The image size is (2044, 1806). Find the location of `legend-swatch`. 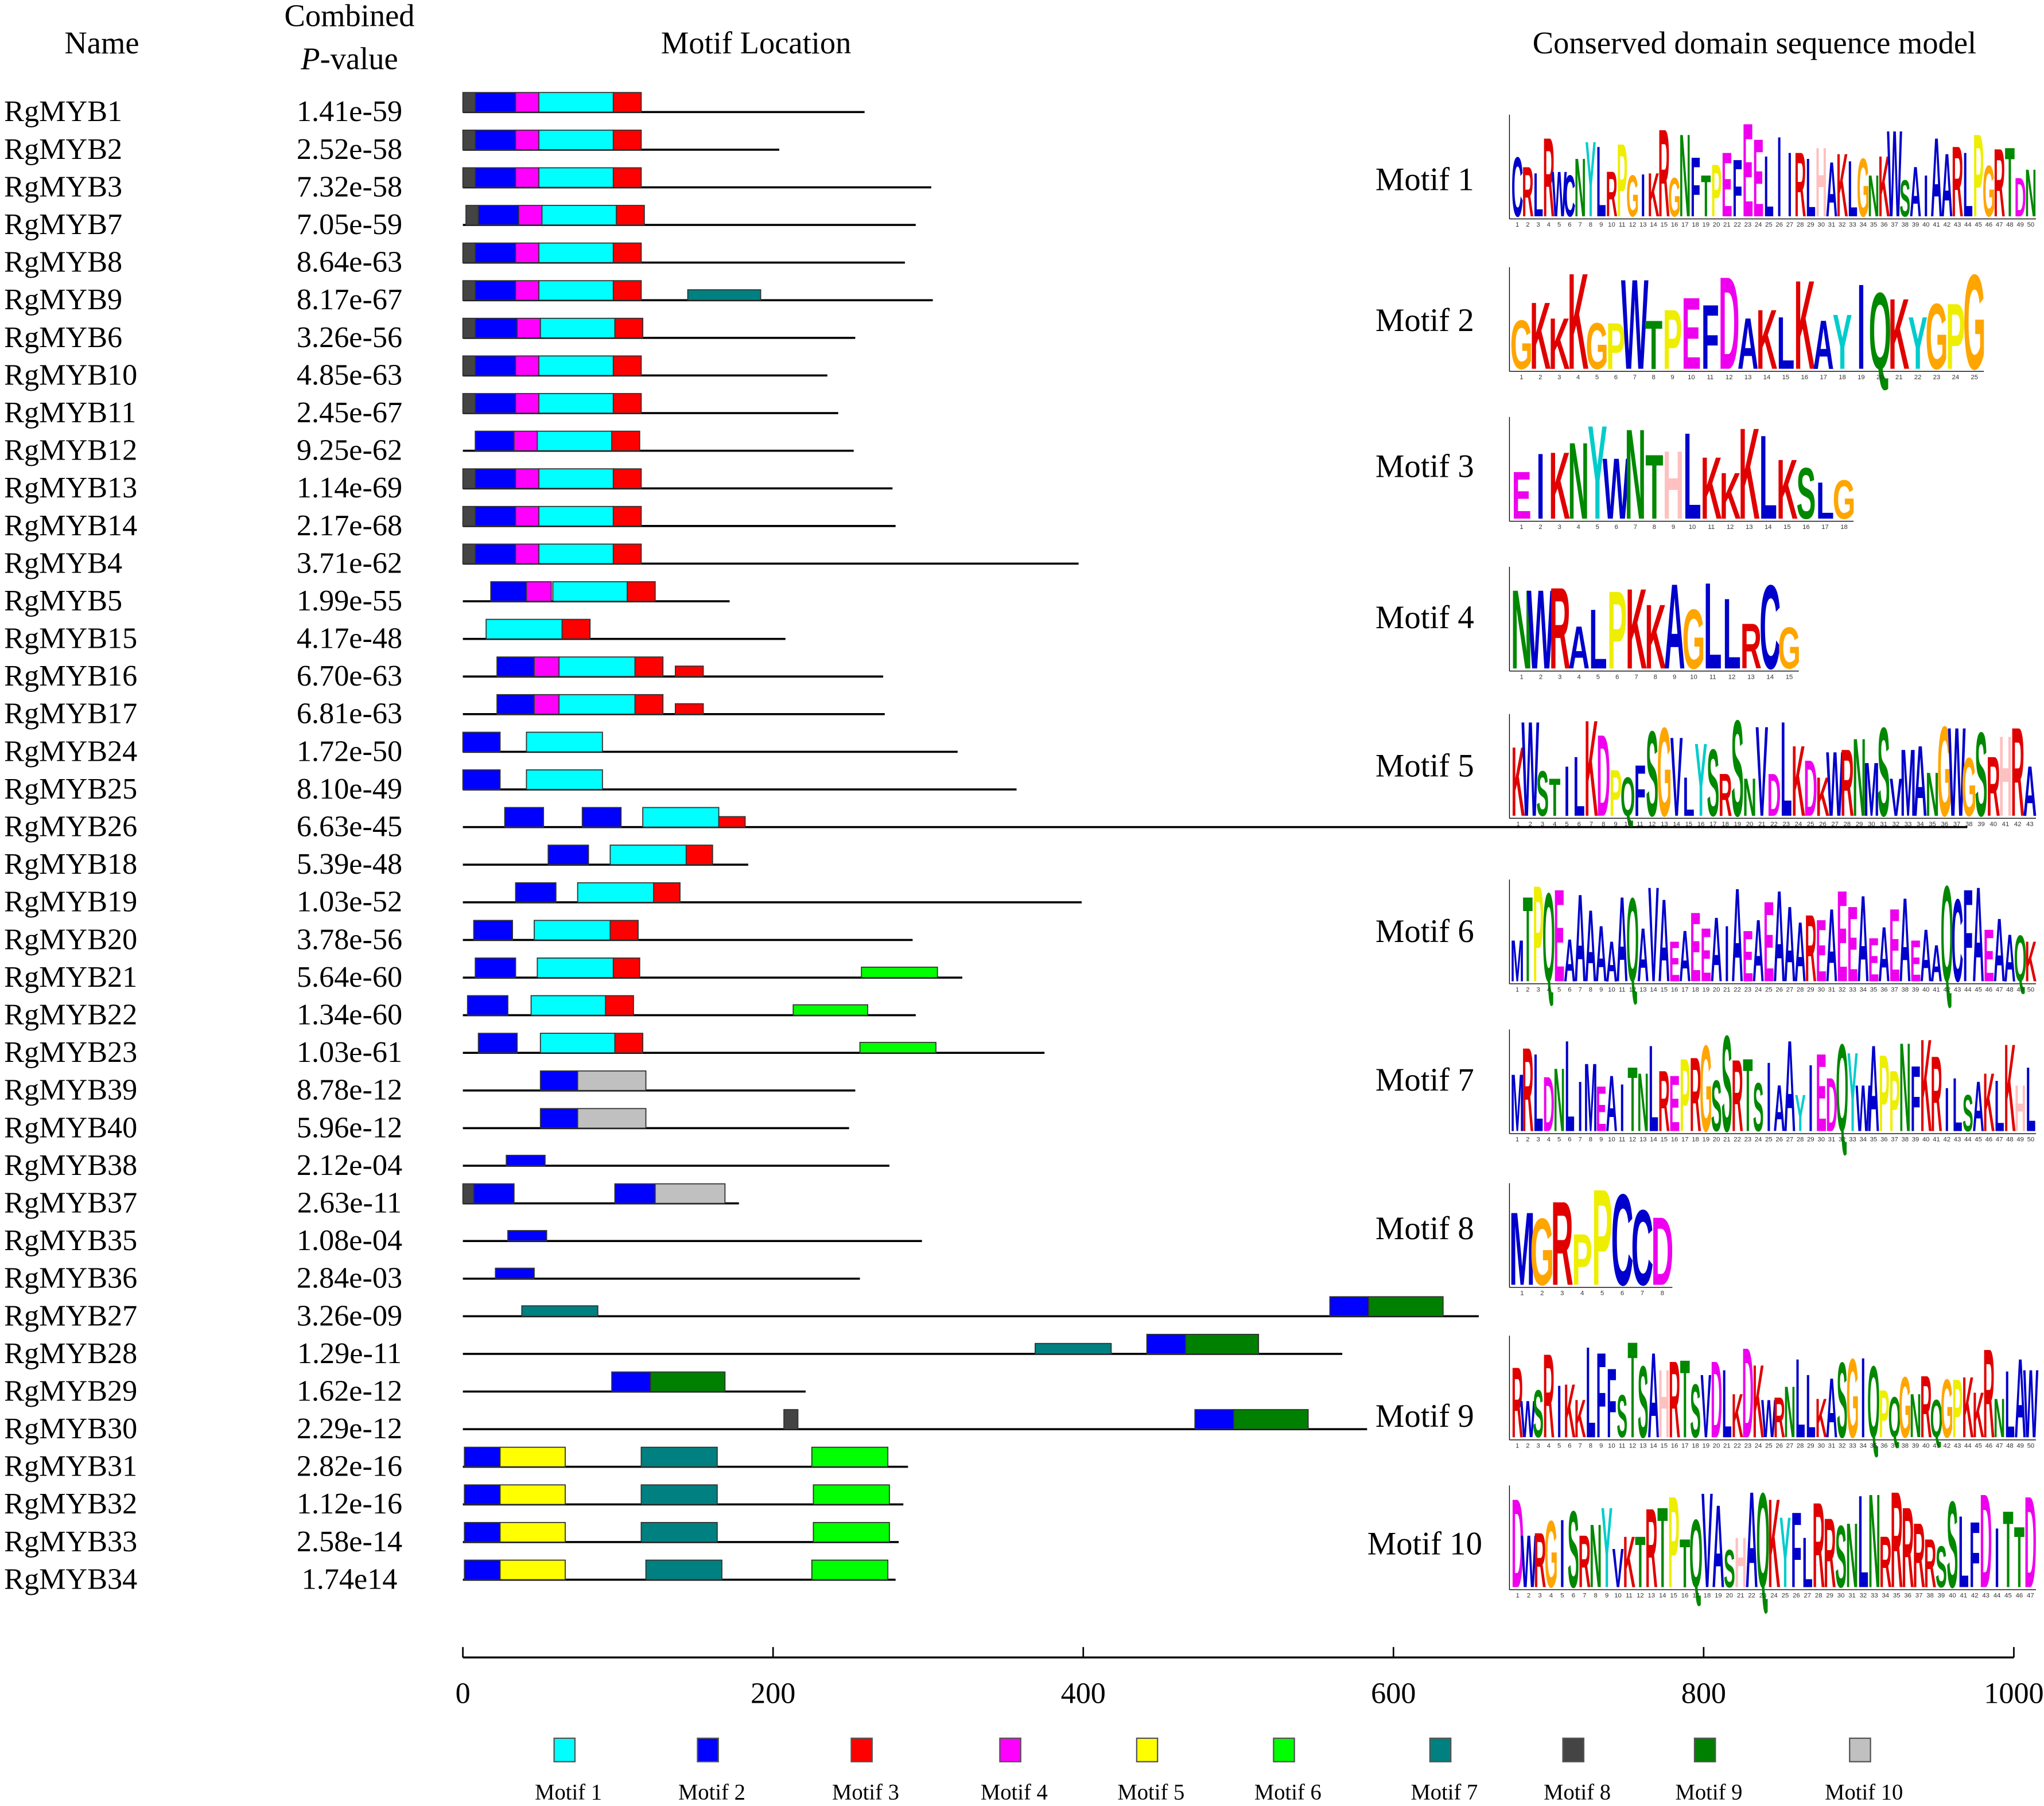

legend-swatch is located at coordinates (1440, 1749).